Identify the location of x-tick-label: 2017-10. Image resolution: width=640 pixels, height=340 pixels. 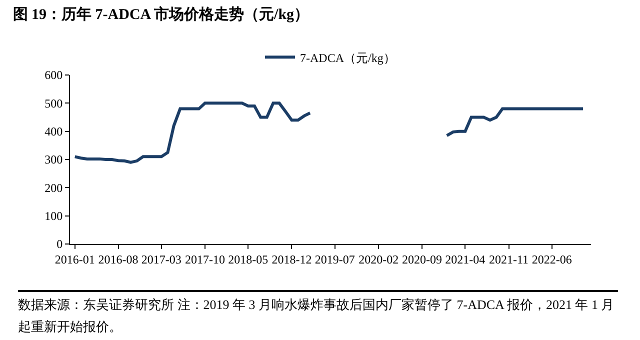
(204, 259).